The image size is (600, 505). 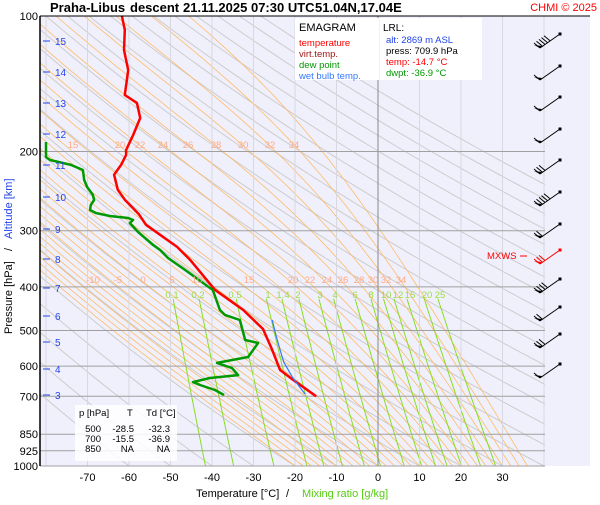 I want to click on y-tick-label: 850, so click(x=29, y=435).